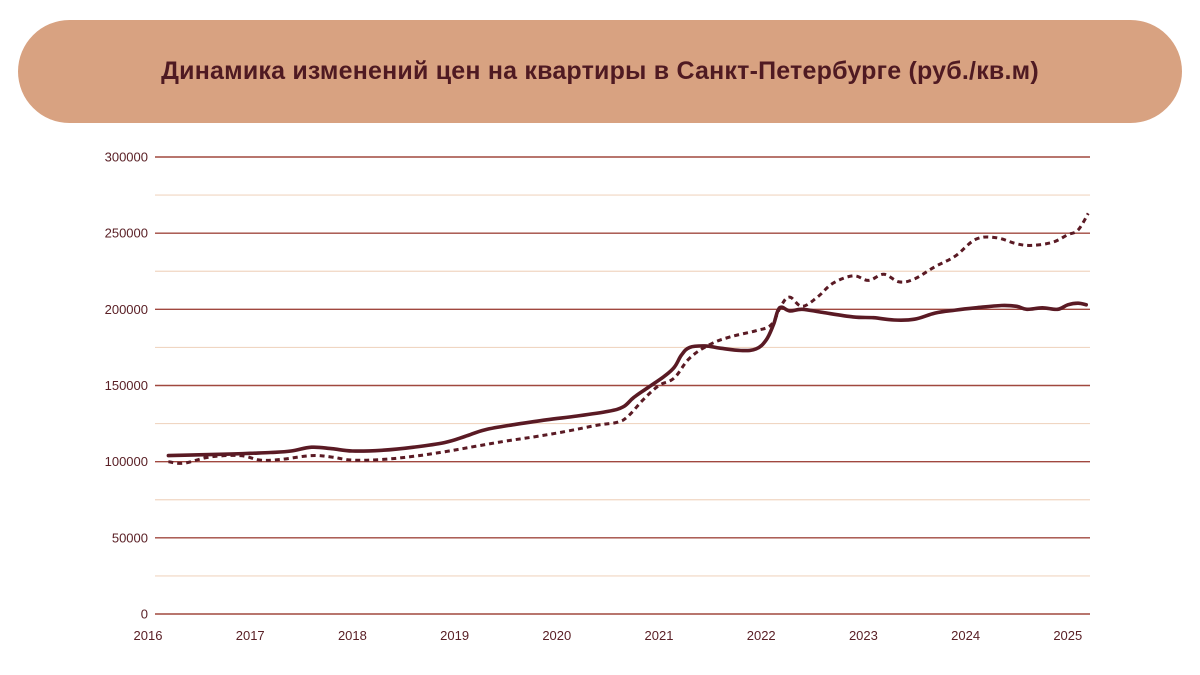 This screenshot has width=1200, height=675. I want to click on x-tick-label: 2022, so click(761, 635).